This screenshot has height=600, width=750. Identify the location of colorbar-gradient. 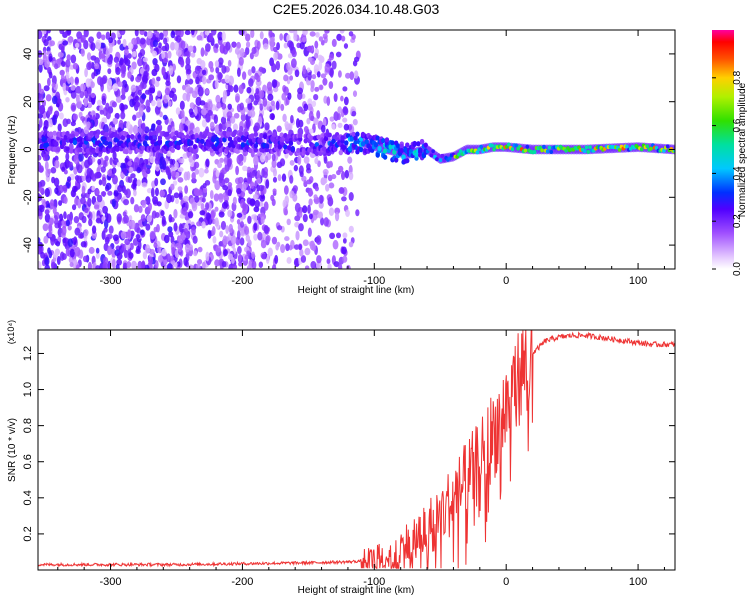
(723, 149).